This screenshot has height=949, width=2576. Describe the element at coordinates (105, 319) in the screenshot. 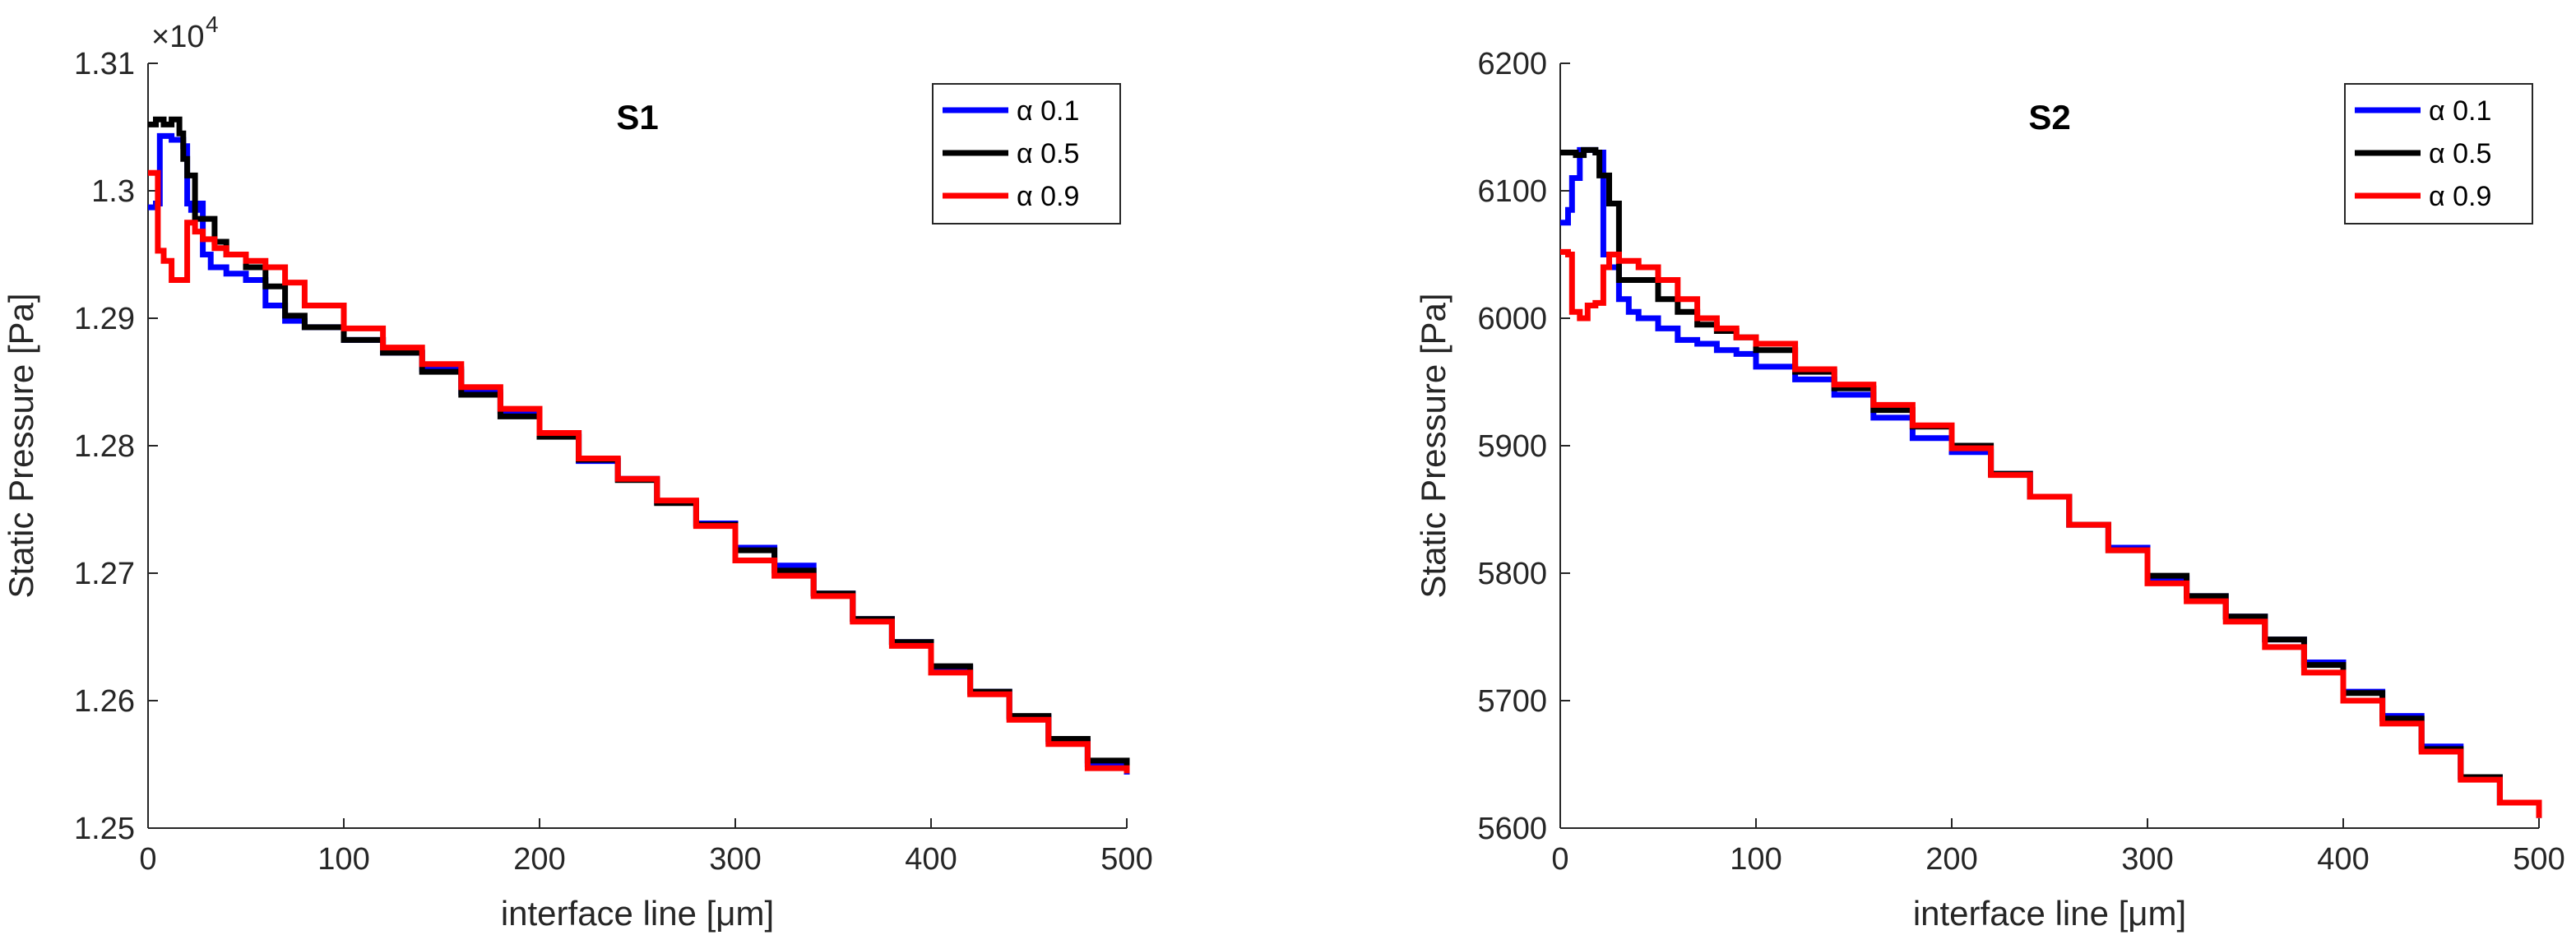

I see `y-tick-label: 1.29` at that location.